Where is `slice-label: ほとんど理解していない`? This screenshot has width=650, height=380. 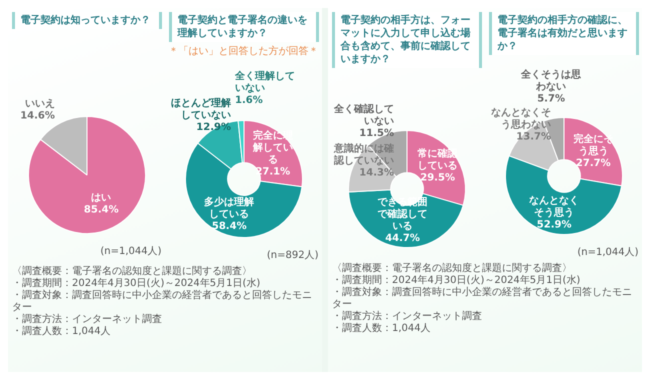 slice-label: ほとんど理解していない is located at coordinates (200, 109).